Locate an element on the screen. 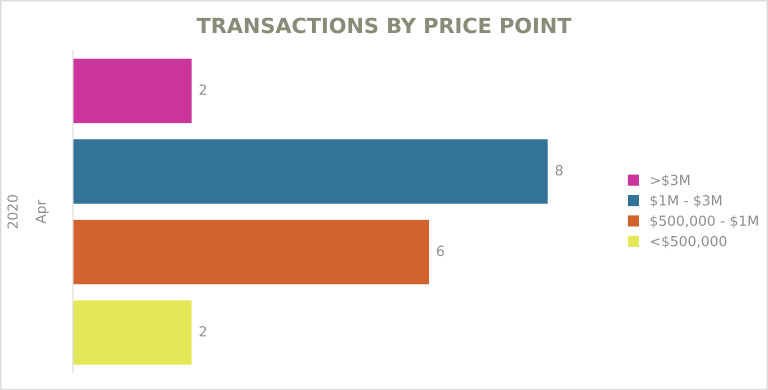  data-label: 6 is located at coordinates (440, 251).